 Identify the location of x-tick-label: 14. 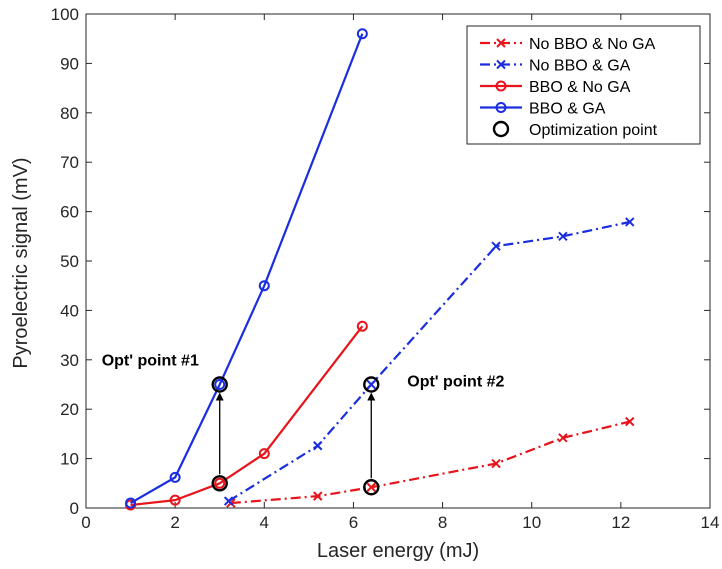
(710, 522).